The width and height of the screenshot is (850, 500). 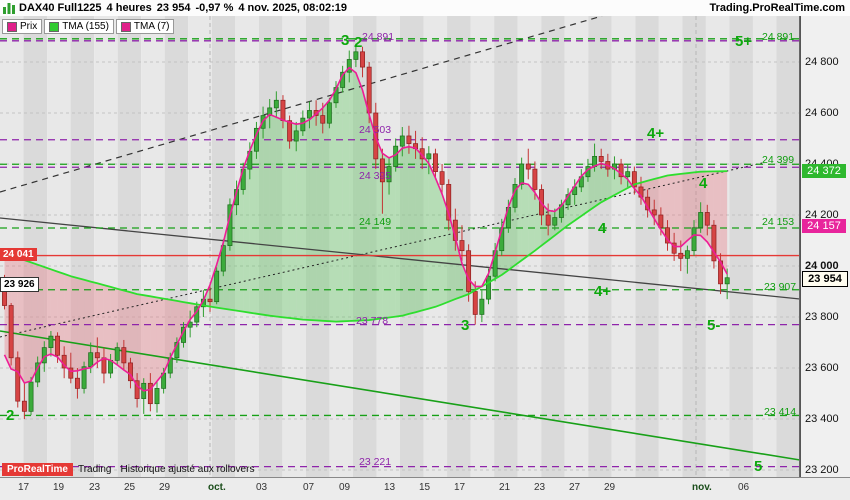 I want to click on prorealtime-logo: ProRealTime, so click(x=37, y=469).